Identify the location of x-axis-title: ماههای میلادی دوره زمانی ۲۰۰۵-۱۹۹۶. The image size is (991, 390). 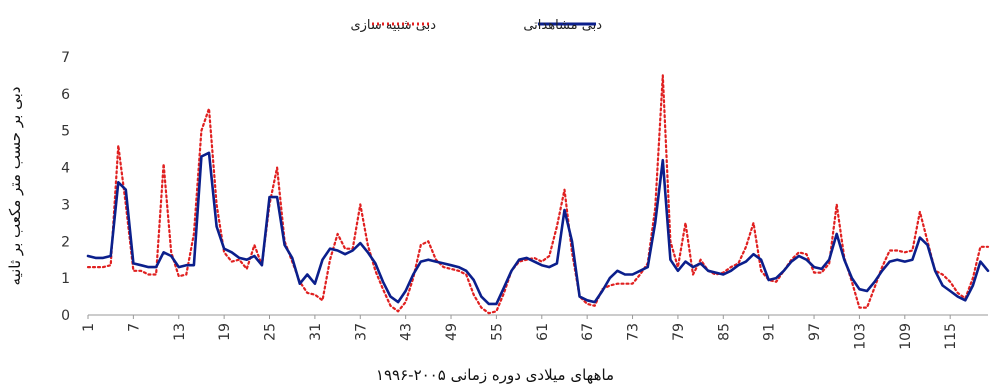
(495, 375).